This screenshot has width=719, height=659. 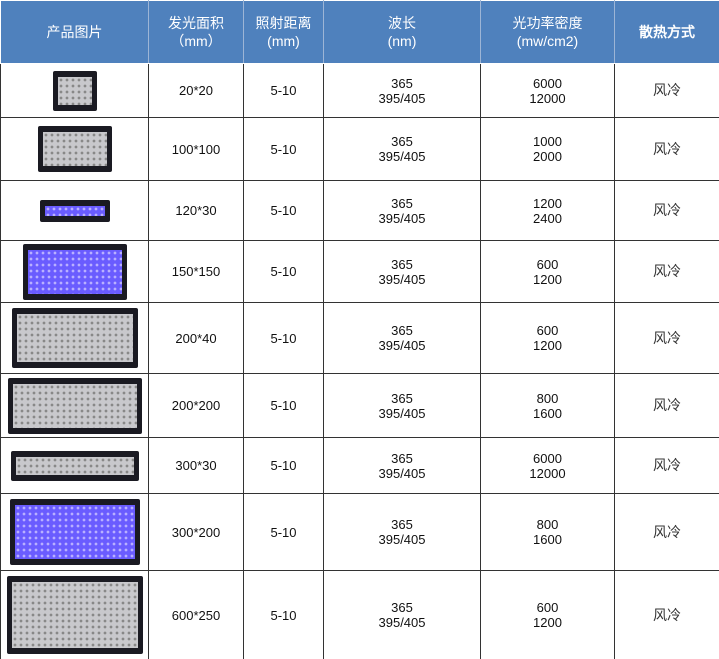 I want to click on power-2: 2400, so click(x=547, y=218).